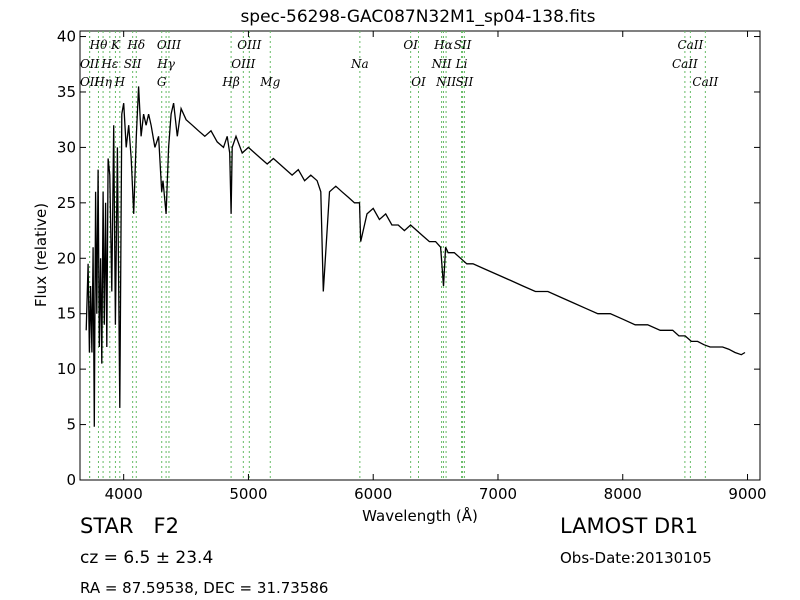  I want to click on x-tick-label: 8000, so click(623, 494).